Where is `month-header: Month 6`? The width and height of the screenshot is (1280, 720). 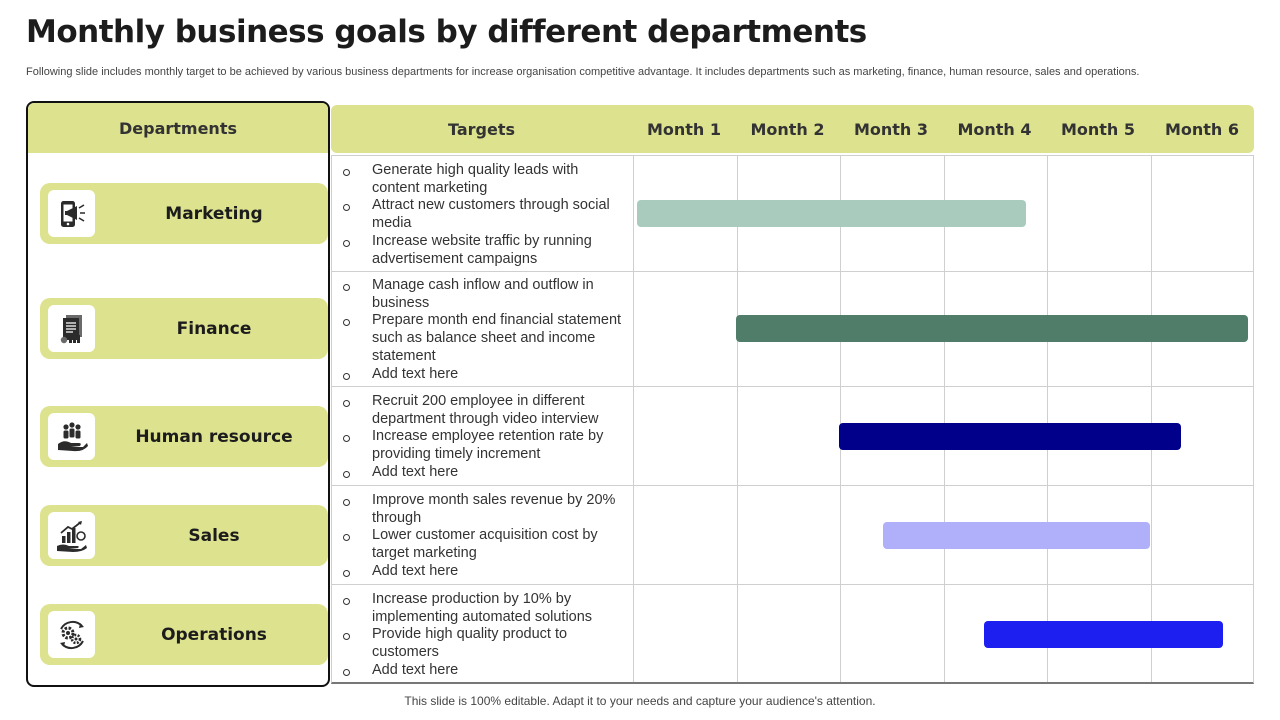 month-header: Month 6 is located at coordinates (1202, 129).